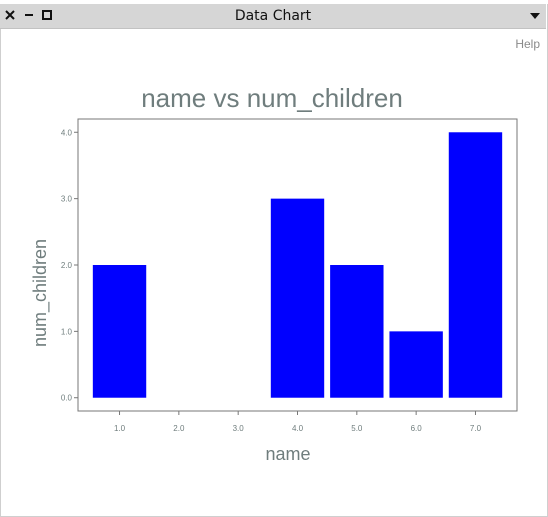  I want to click on chart-title: name vs num_children, so click(272, 98).